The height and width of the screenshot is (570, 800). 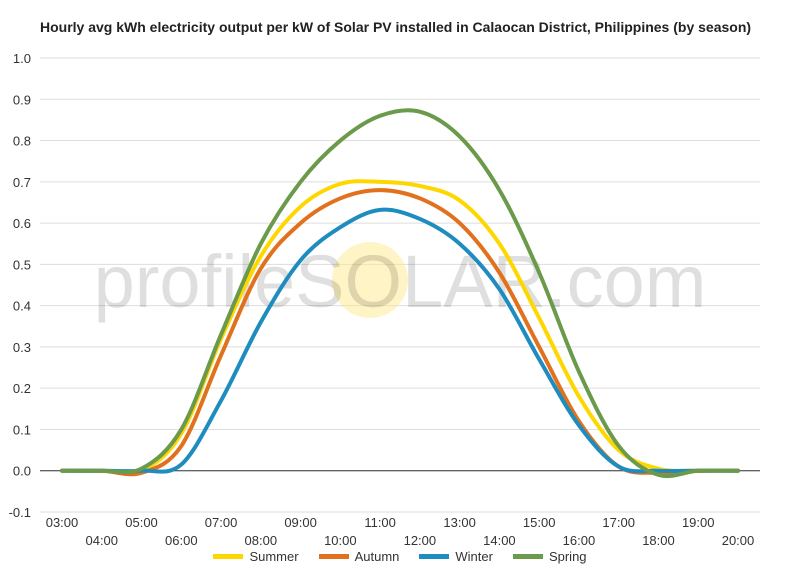 I want to click on x-tick-label: 17:00, so click(x=618, y=522).